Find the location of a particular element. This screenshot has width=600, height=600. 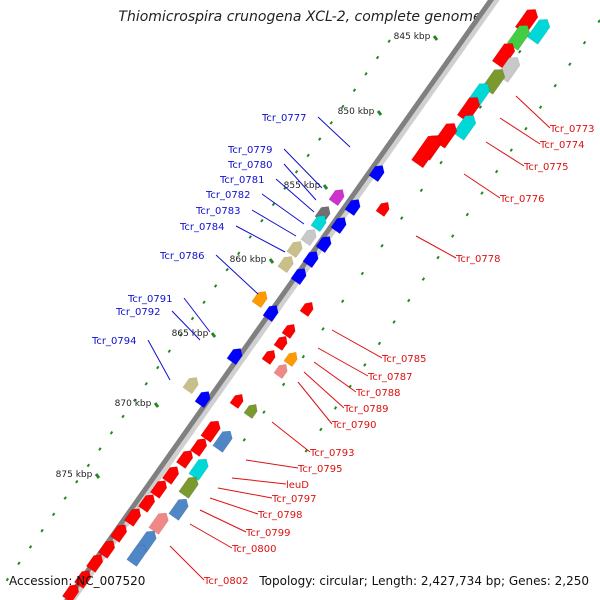

scale-label: 875 kbp is located at coordinates (74, 475).